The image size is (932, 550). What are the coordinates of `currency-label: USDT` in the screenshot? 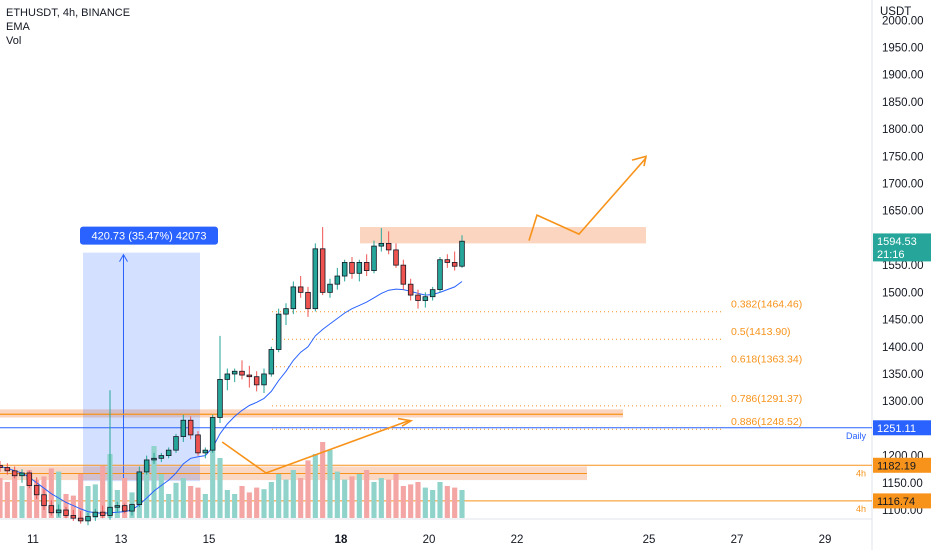 It's located at (895, 12).